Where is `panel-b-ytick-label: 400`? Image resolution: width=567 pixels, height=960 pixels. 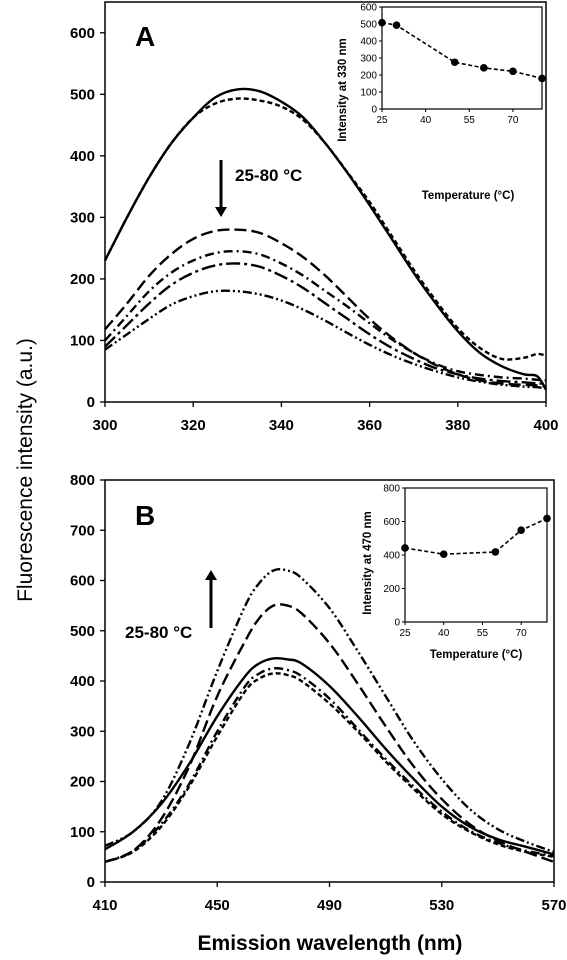 panel-b-ytick-label: 400 is located at coordinates (82, 681).